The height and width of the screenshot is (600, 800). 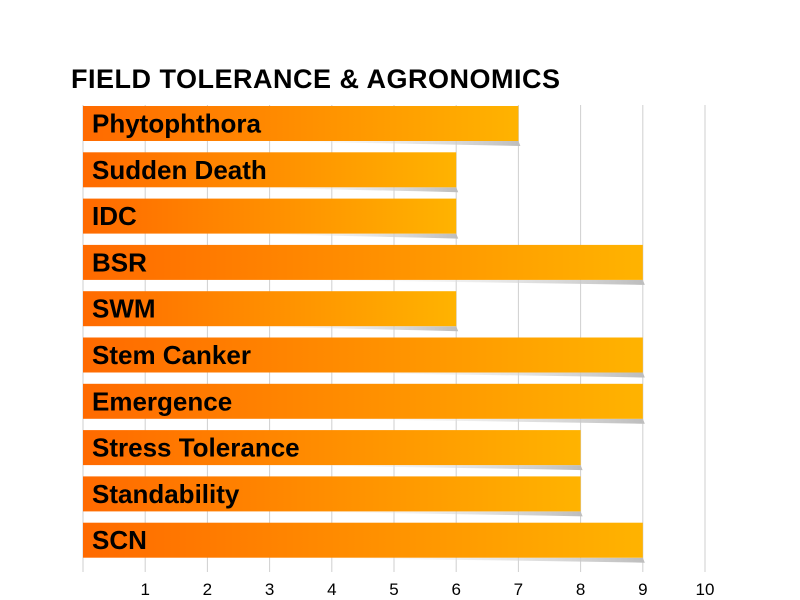 I want to click on x-axis-ticks: 1 2 3 4 5 6 7 8 9 10, so click(x=427, y=589).